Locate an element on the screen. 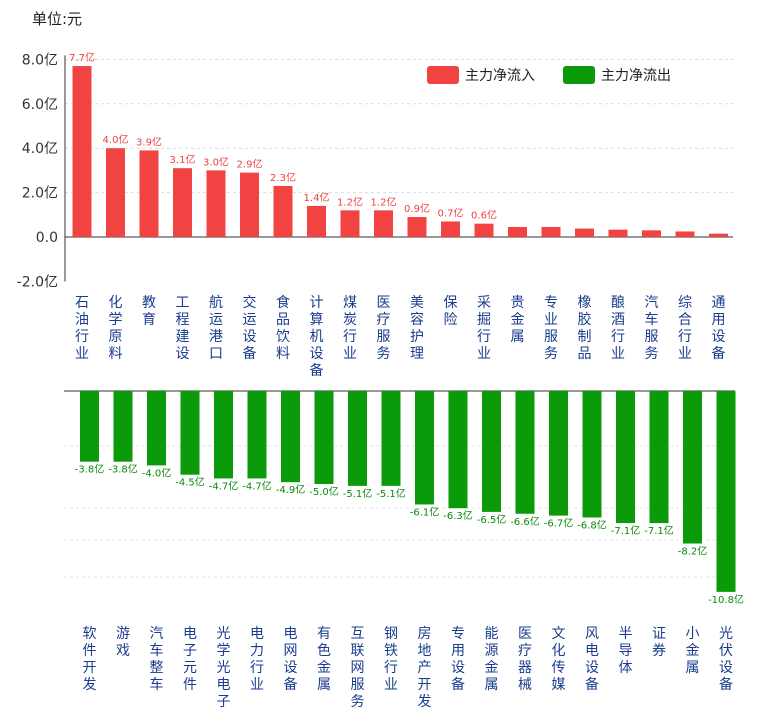  outflow-value-label: -5.0亿 is located at coordinates (324, 491).